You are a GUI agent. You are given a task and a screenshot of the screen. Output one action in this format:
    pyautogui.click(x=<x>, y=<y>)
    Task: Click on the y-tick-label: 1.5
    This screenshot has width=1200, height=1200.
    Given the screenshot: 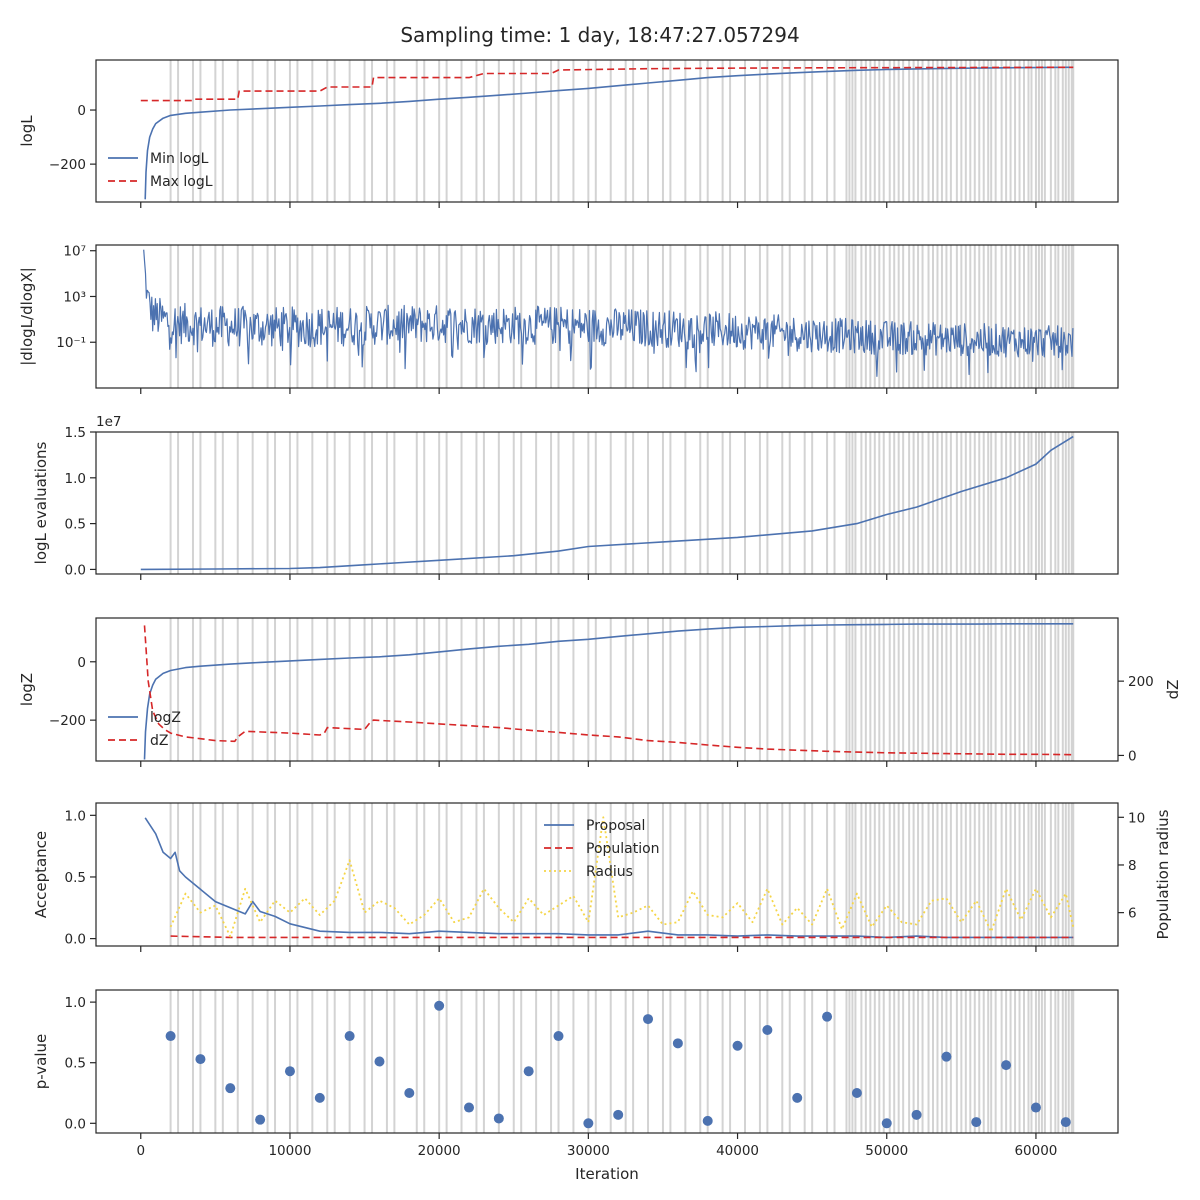 What is the action you would take?
    pyautogui.click(x=75, y=433)
    